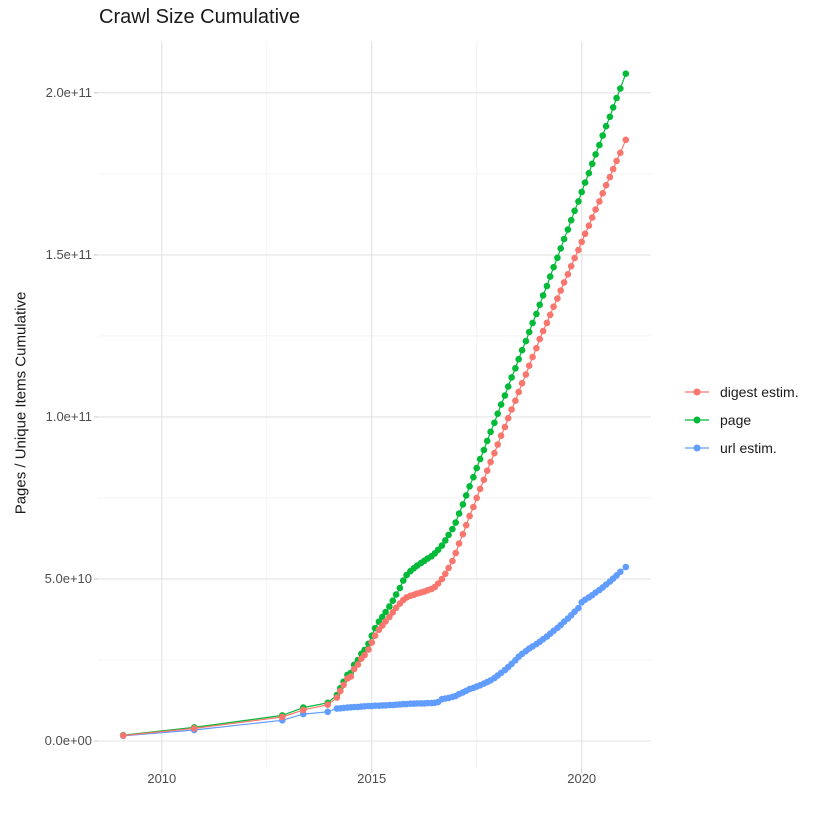  I want to click on y-tick-label: 2.0e+11, so click(68, 92).